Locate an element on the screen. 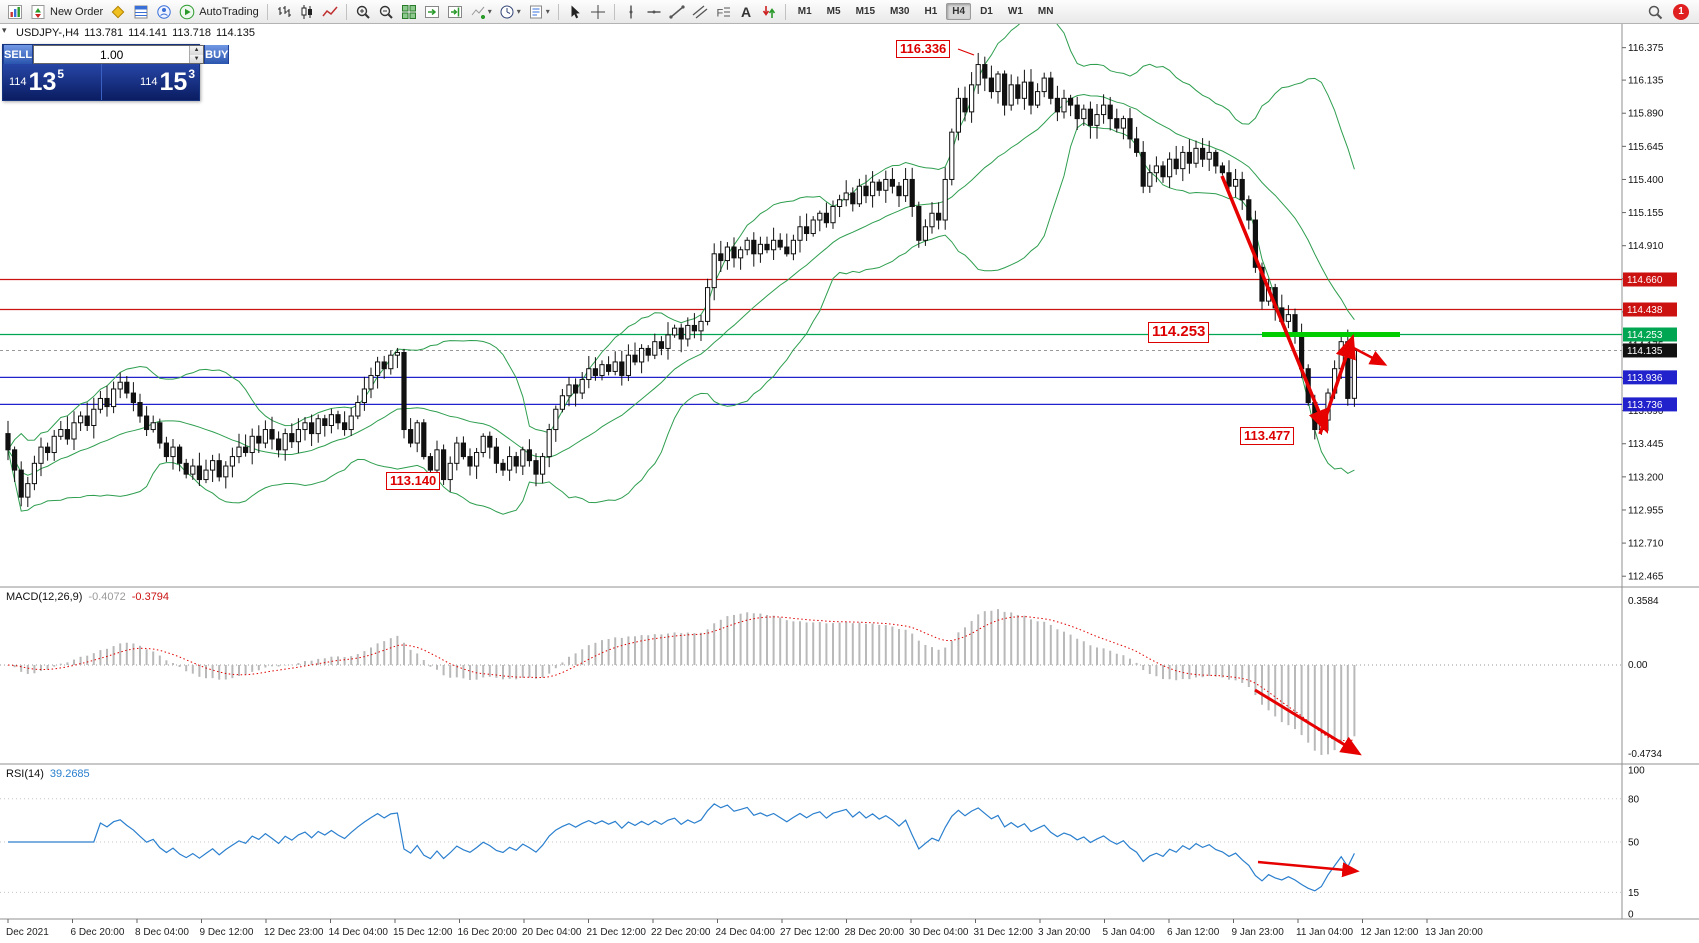  svg-text: F is located at coordinates (719, 13).